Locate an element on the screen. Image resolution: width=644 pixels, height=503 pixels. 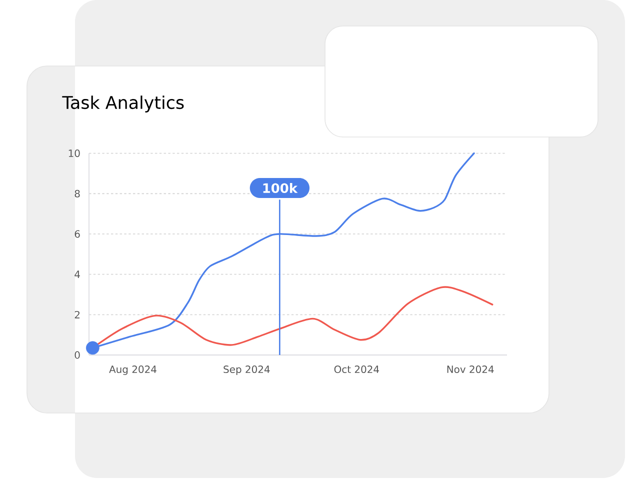
chart-title: Task Analytics is located at coordinates (123, 104).